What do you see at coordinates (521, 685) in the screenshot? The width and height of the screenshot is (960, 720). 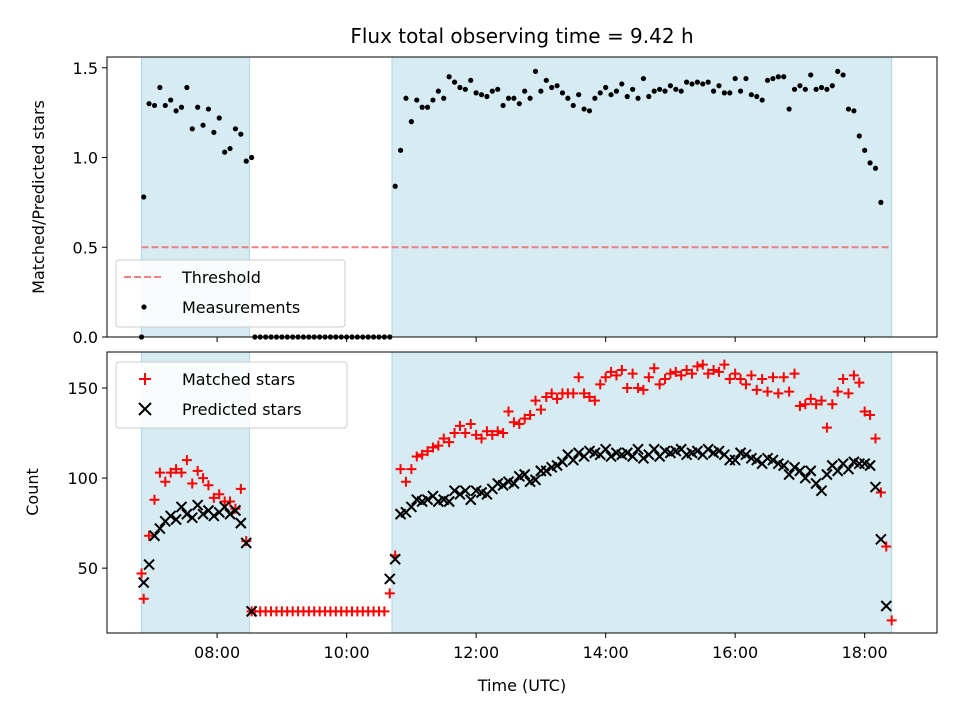 I see `x-axis-label: Time (UTC)` at bounding box center [521, 685].